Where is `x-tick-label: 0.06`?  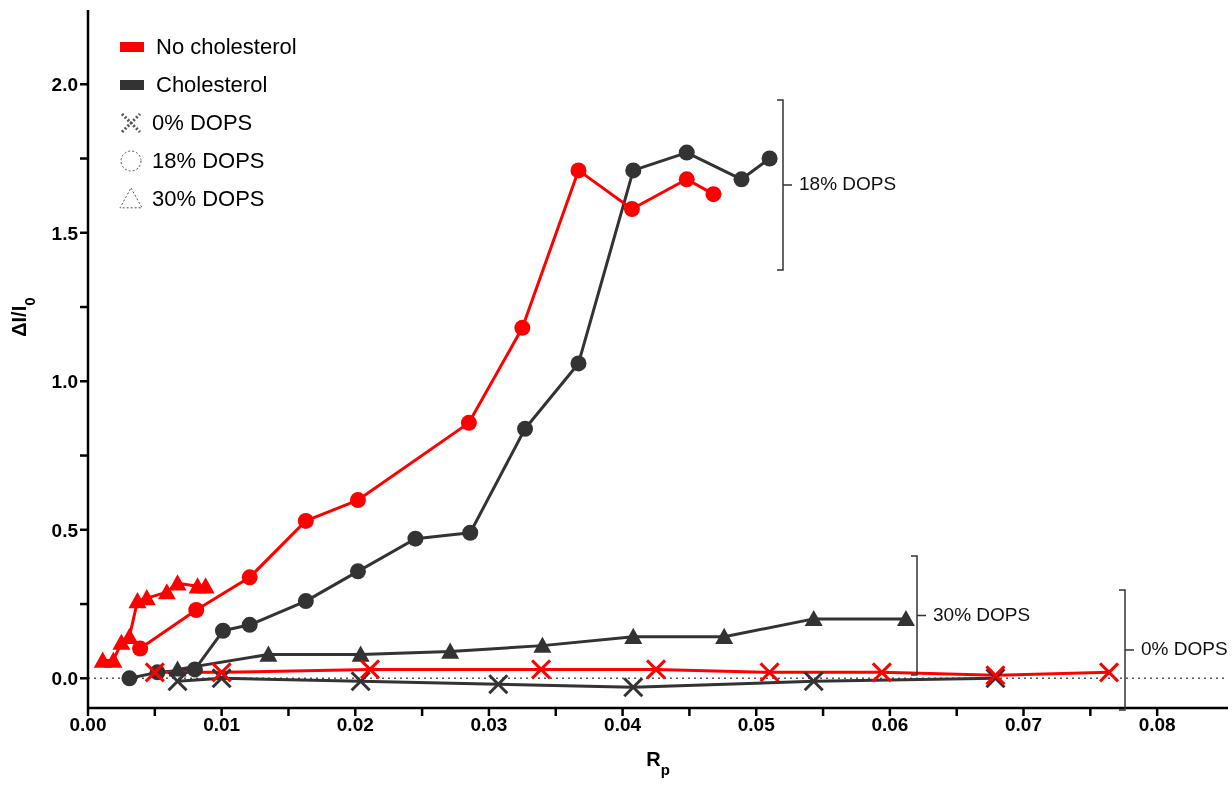
x-tick-label: 0.06 is located at coordinates (890, 725).